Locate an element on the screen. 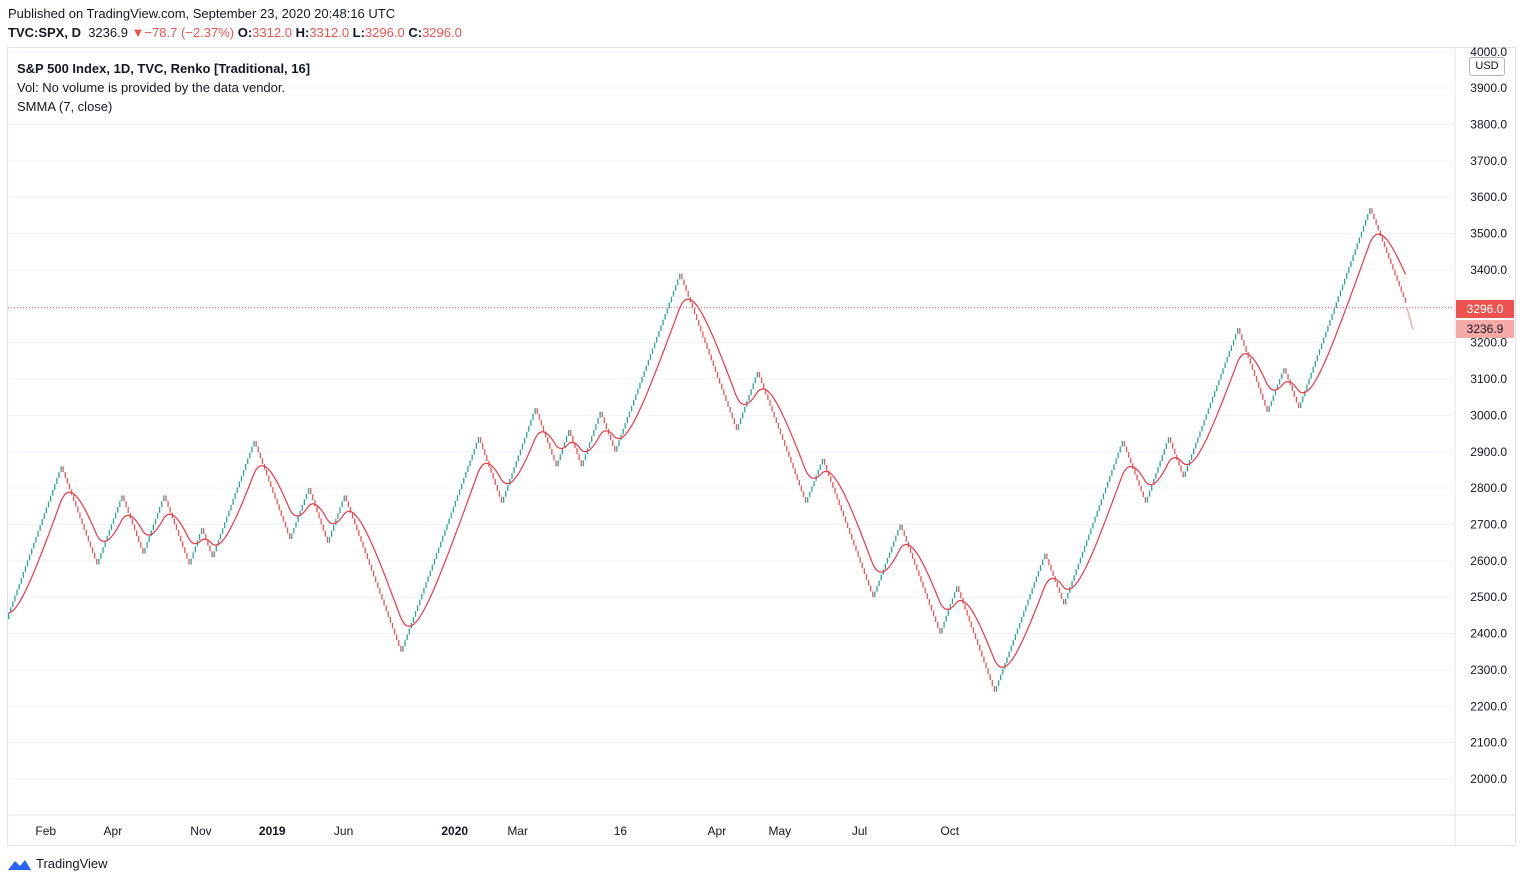  symbol-label: TVC:SPX, D is located at coordinates (44, 32).